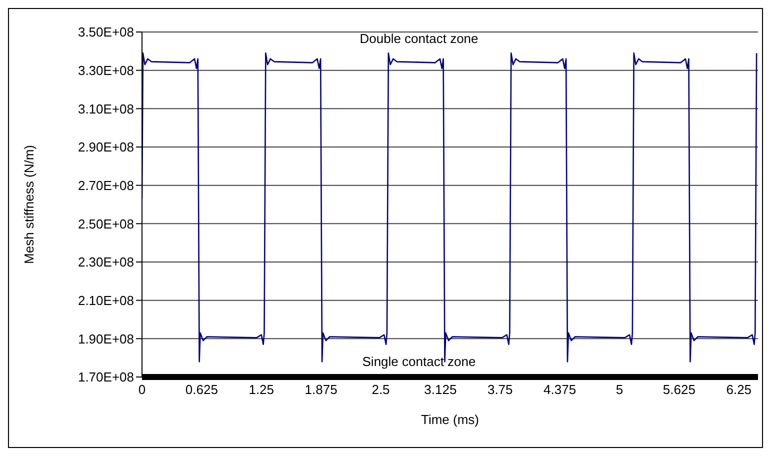  What do you see at coordinates (620, 390) in the screenshot?
I see `x-tick-label: 5` at bounding box center [620, 390].